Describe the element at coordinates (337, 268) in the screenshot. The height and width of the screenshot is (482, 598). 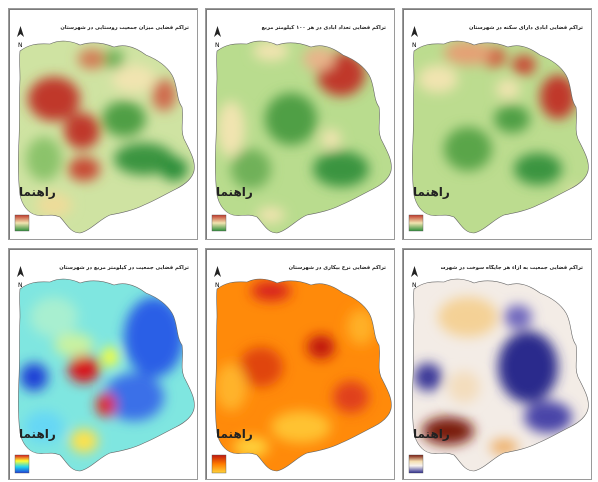
I see `map-title: تراکم فضایی نرخ بیکاری در شهرستان` at that location.